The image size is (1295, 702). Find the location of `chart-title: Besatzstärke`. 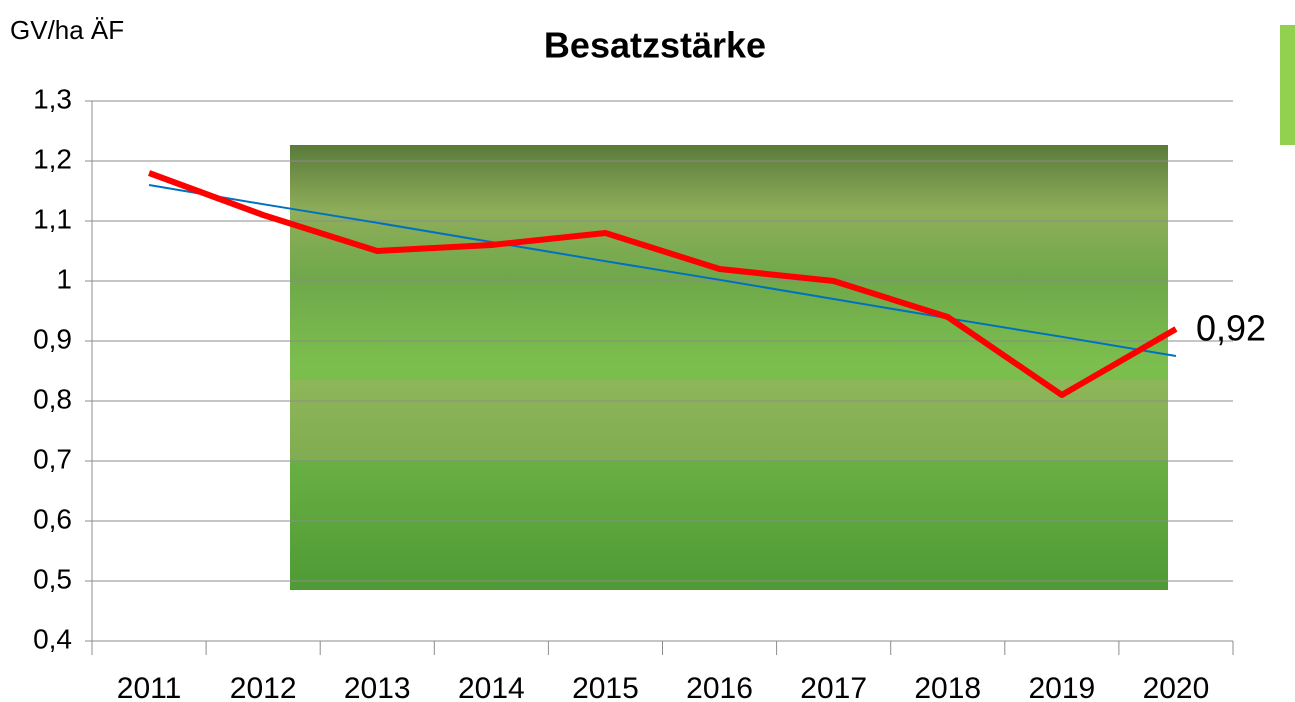

chart-title: Besatzstärke is located at coordinates (655, 45).